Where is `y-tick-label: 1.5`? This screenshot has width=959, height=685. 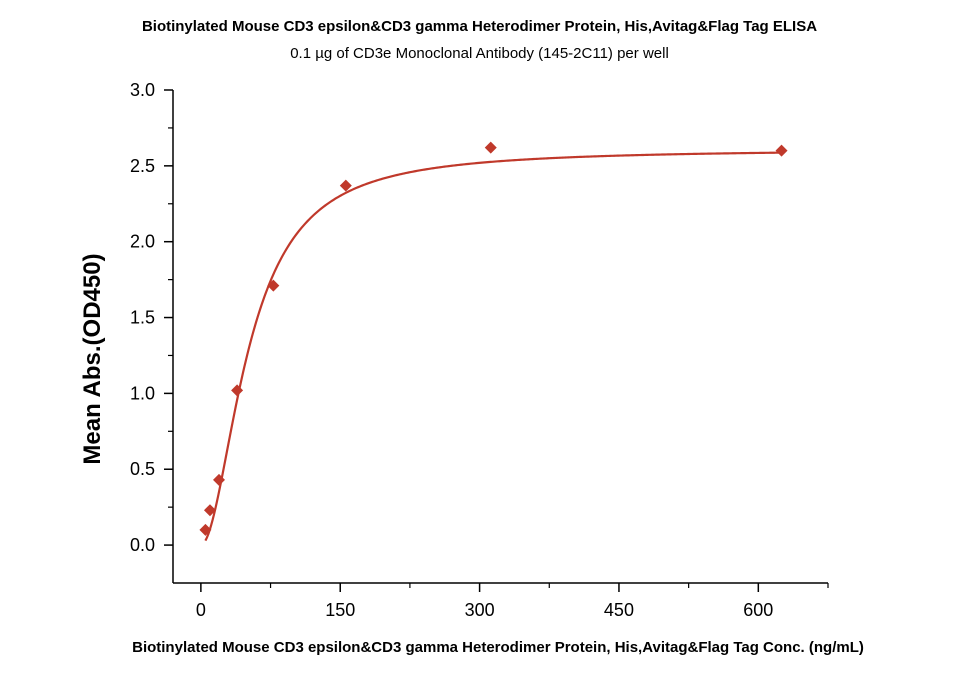
y-tick-label: 1.5 is located at coordinates (142, 318).